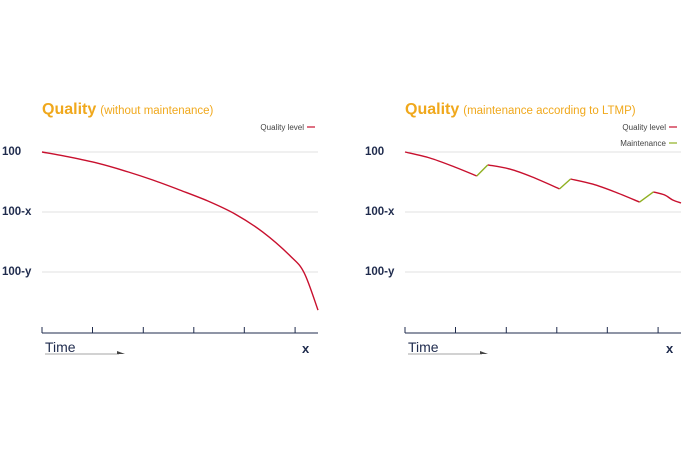 This screenshot has width=685, height=456. I want to click on chart-subtitle: (maintenance according to LTMP), so click(549, 111).